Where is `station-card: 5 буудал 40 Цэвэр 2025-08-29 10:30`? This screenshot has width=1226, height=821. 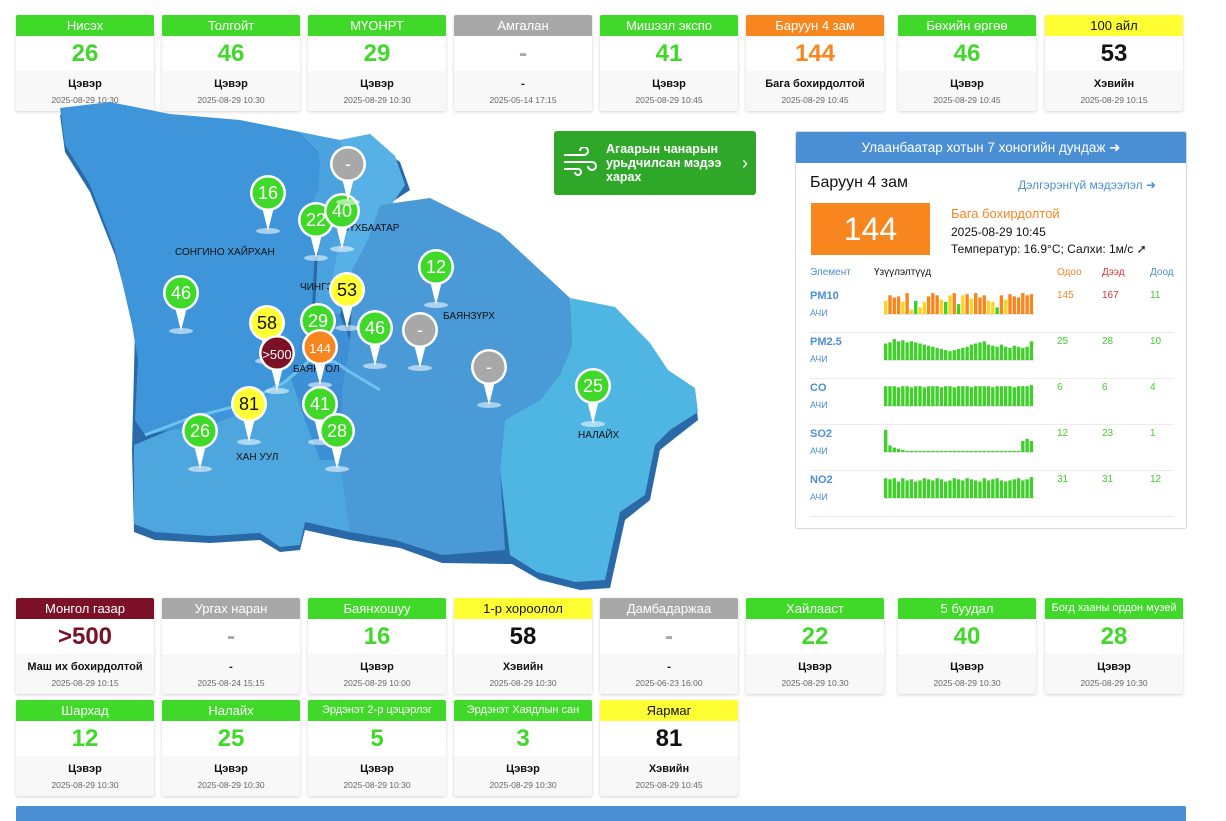 station-card: 5 буудал 40 Цэвэр 2025-08-29 10:30 is located at coordinates (967, 646).